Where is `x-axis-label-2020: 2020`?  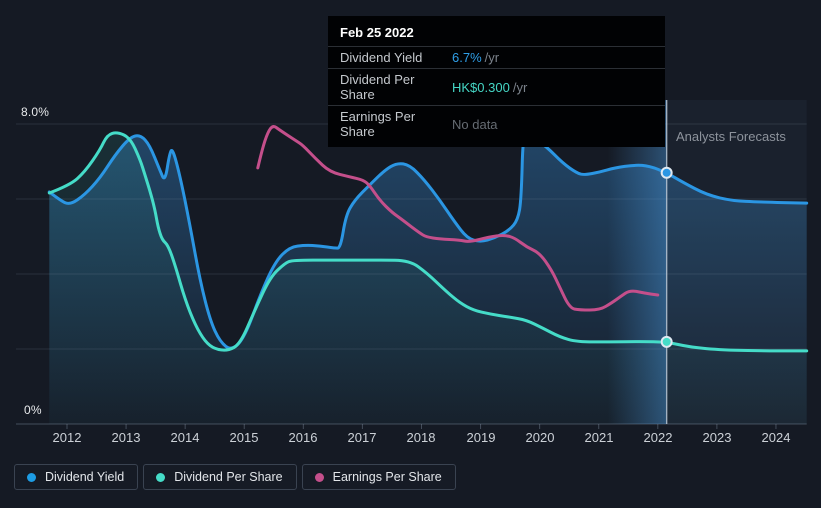
x-axis-label-2020: 2020 is located at coordinates (540, 437).